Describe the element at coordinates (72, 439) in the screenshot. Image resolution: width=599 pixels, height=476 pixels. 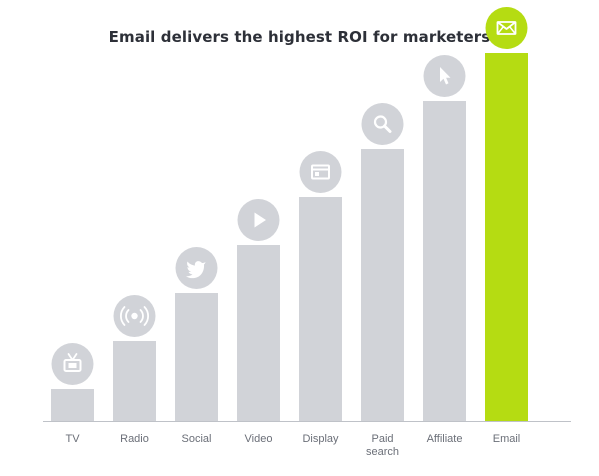
I see `tick-label-tv: TV` at that location.